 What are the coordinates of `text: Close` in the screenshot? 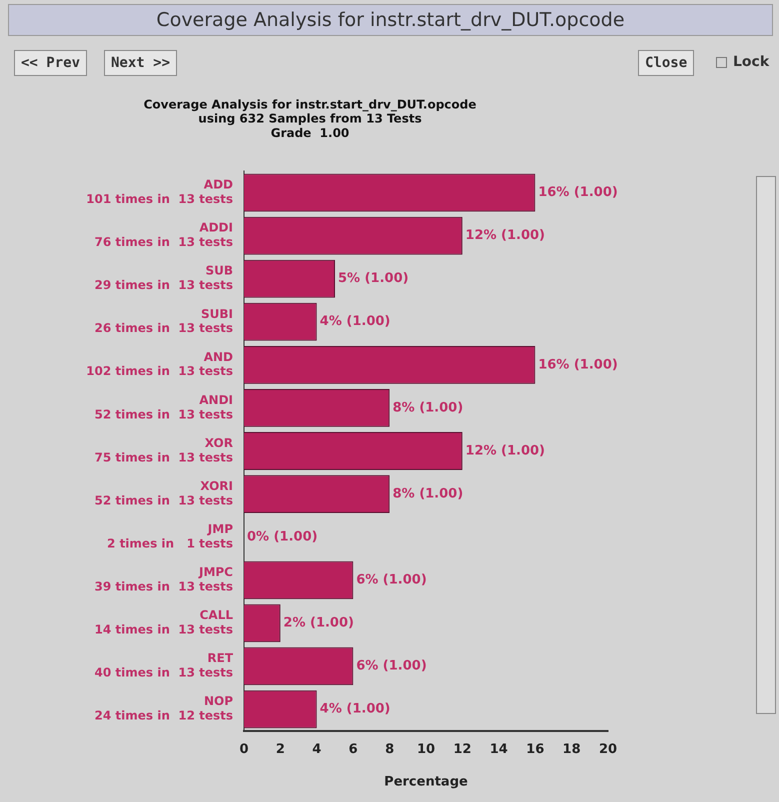 It's located at (666, 63).